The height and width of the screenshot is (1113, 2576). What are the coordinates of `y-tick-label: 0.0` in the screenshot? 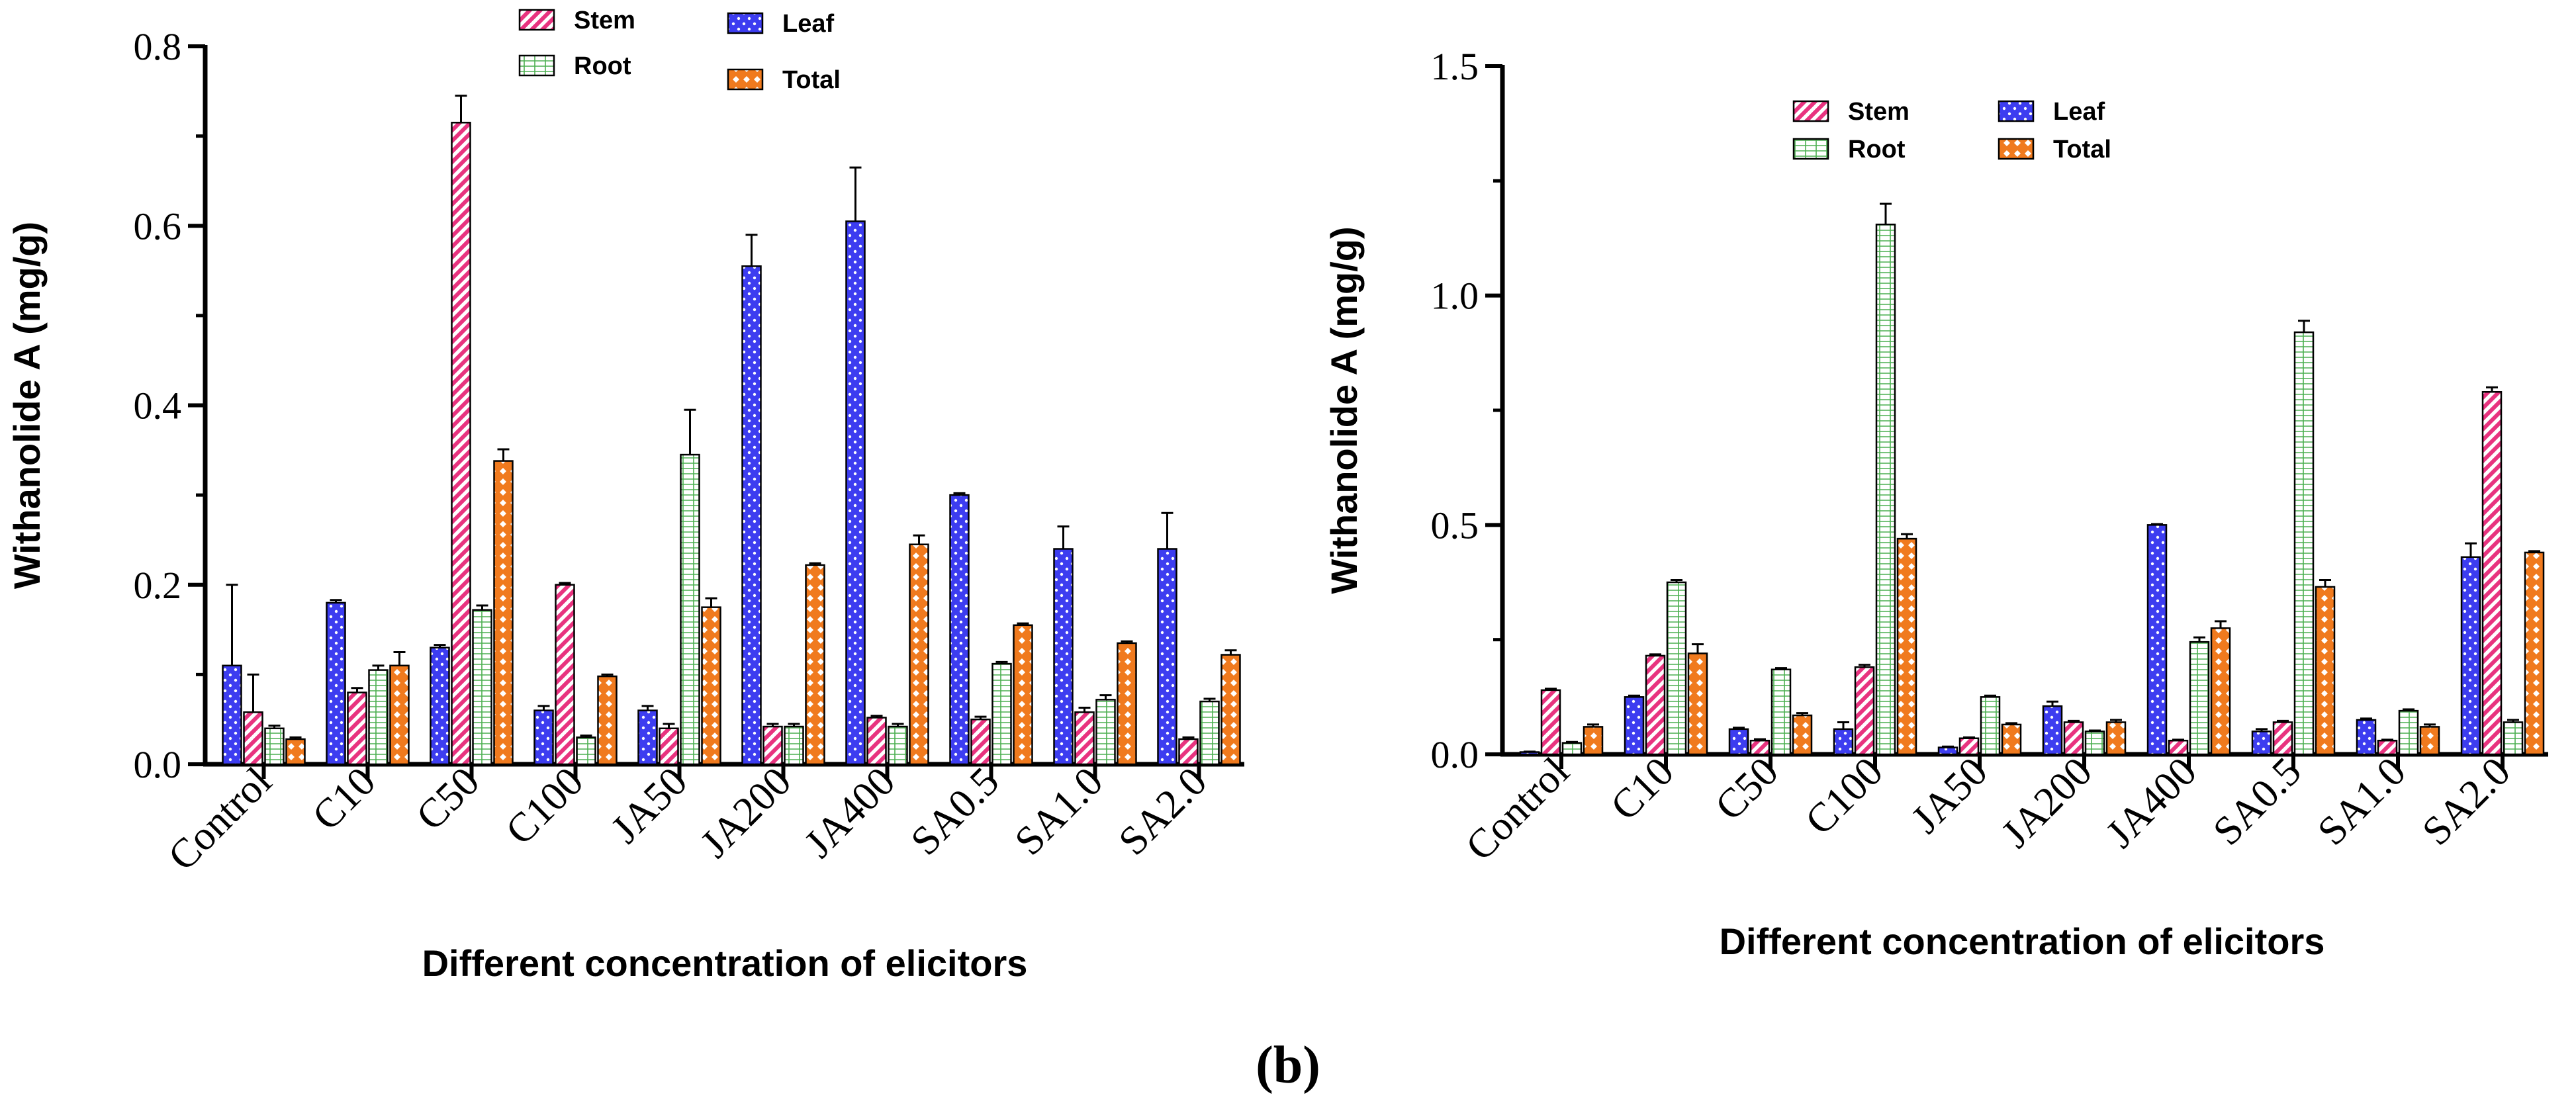 It's located at (1455, 754).